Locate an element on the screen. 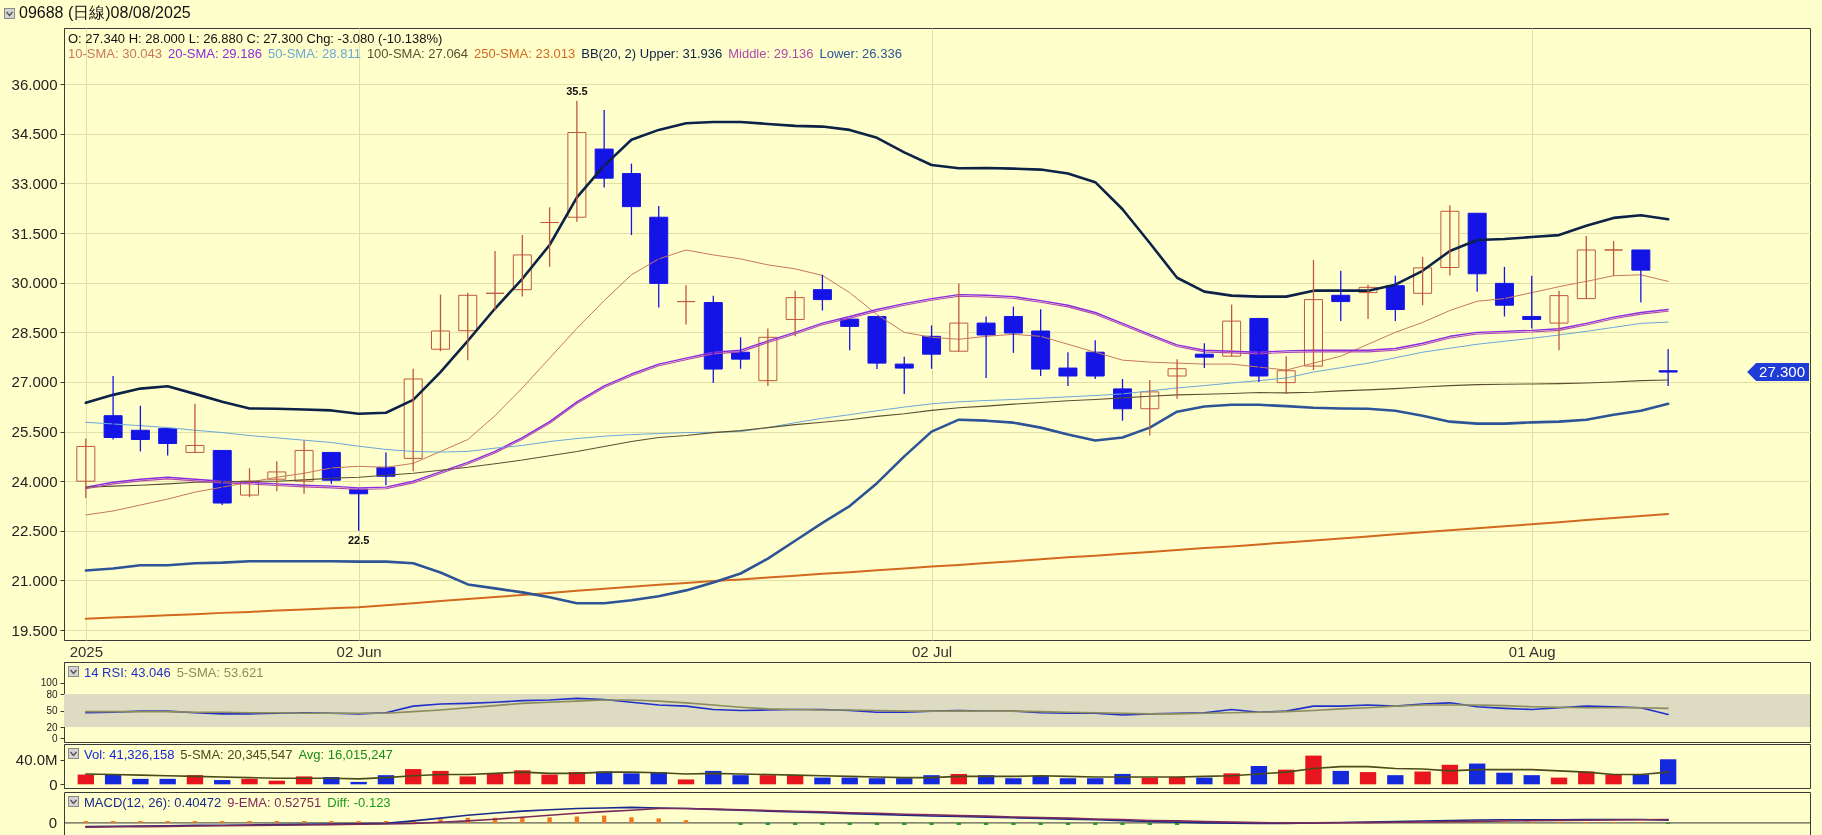 This screenshot has width=1822, height=835. text: 20-SMA: 29.186 is located at coordinates (214, 53).